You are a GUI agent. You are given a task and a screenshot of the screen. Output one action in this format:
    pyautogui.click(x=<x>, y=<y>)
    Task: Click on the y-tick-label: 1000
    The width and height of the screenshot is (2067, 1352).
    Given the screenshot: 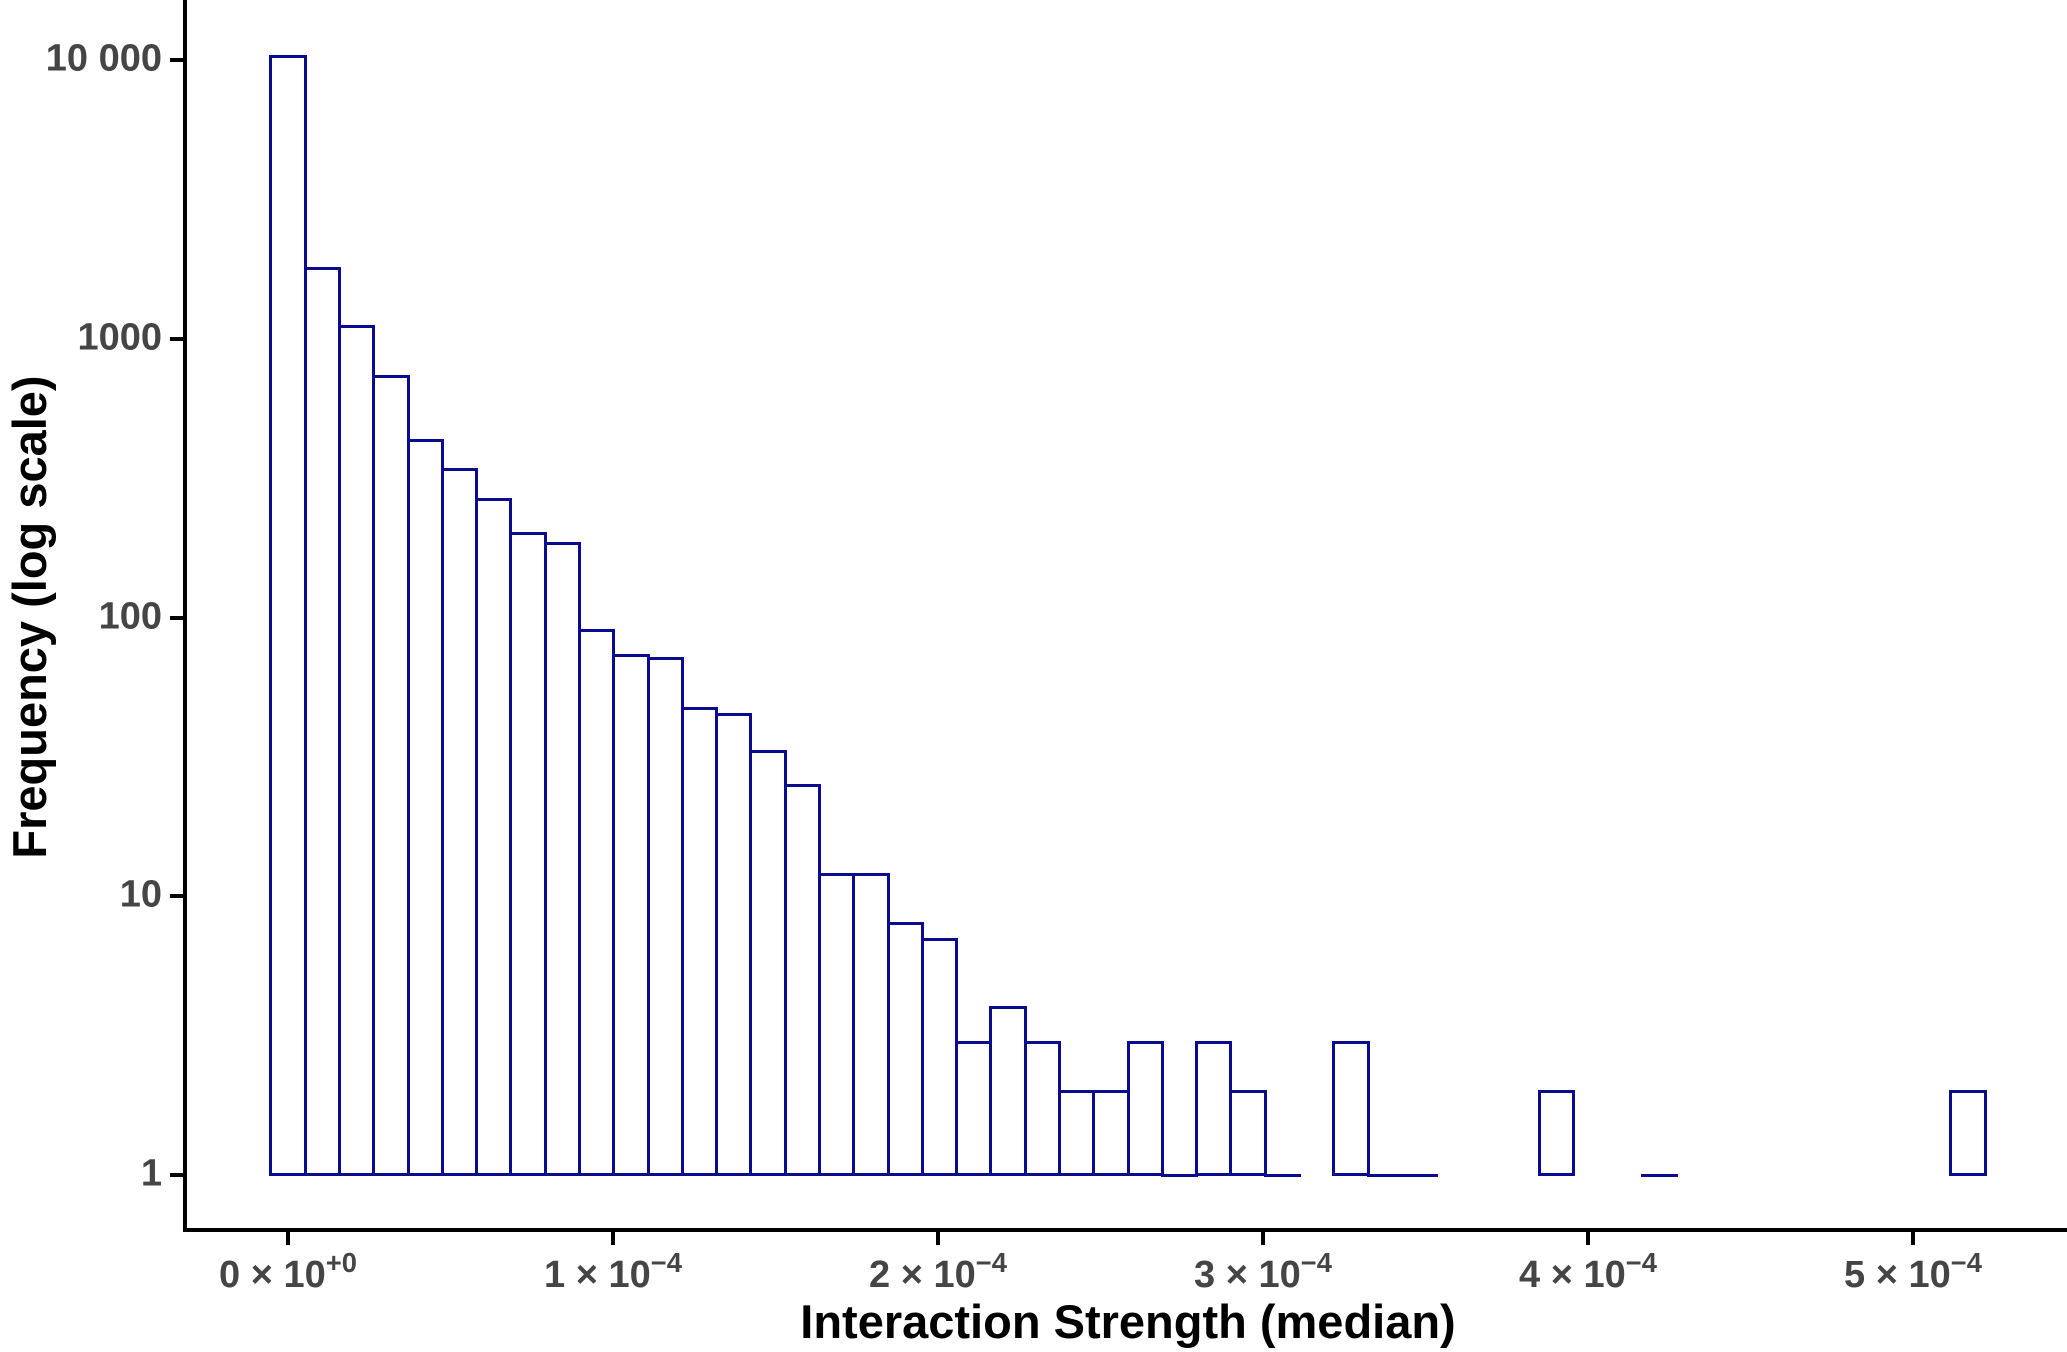 What is the action you would take?
    pyautogui.click(x=119, y=337)
    